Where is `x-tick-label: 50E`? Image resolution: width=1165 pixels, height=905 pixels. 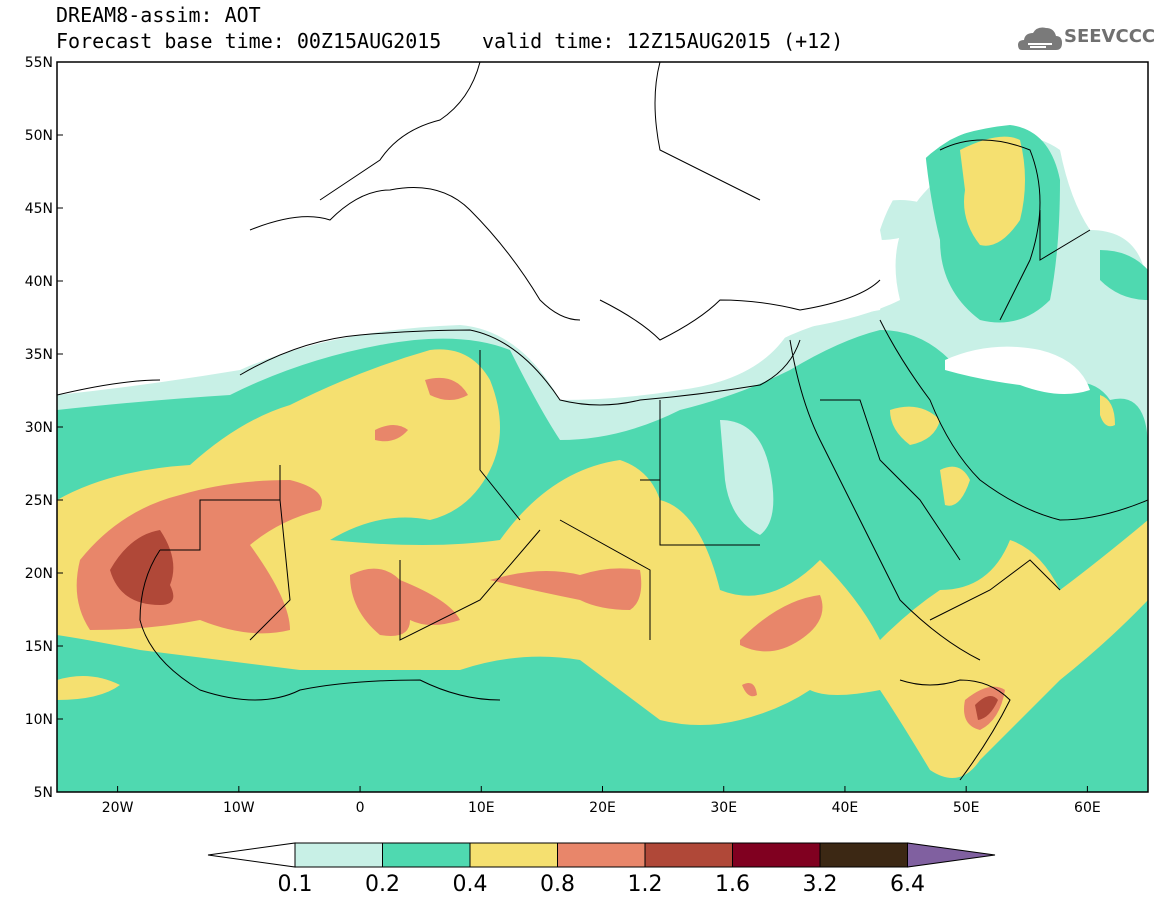 x-tick-label: 50E is located at coordinates (966, 808).